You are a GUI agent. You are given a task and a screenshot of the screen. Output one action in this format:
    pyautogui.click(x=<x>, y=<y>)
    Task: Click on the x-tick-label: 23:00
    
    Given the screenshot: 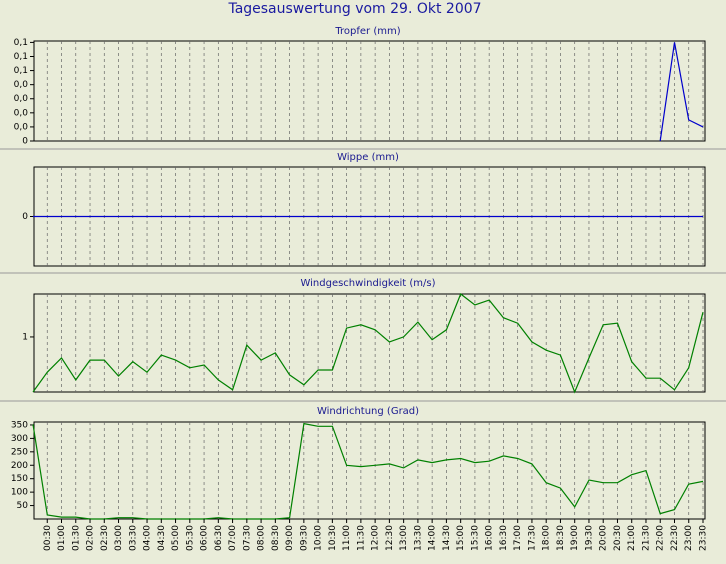 What is the action you would take?
    pyautogui.click(x=689, y=538)
    